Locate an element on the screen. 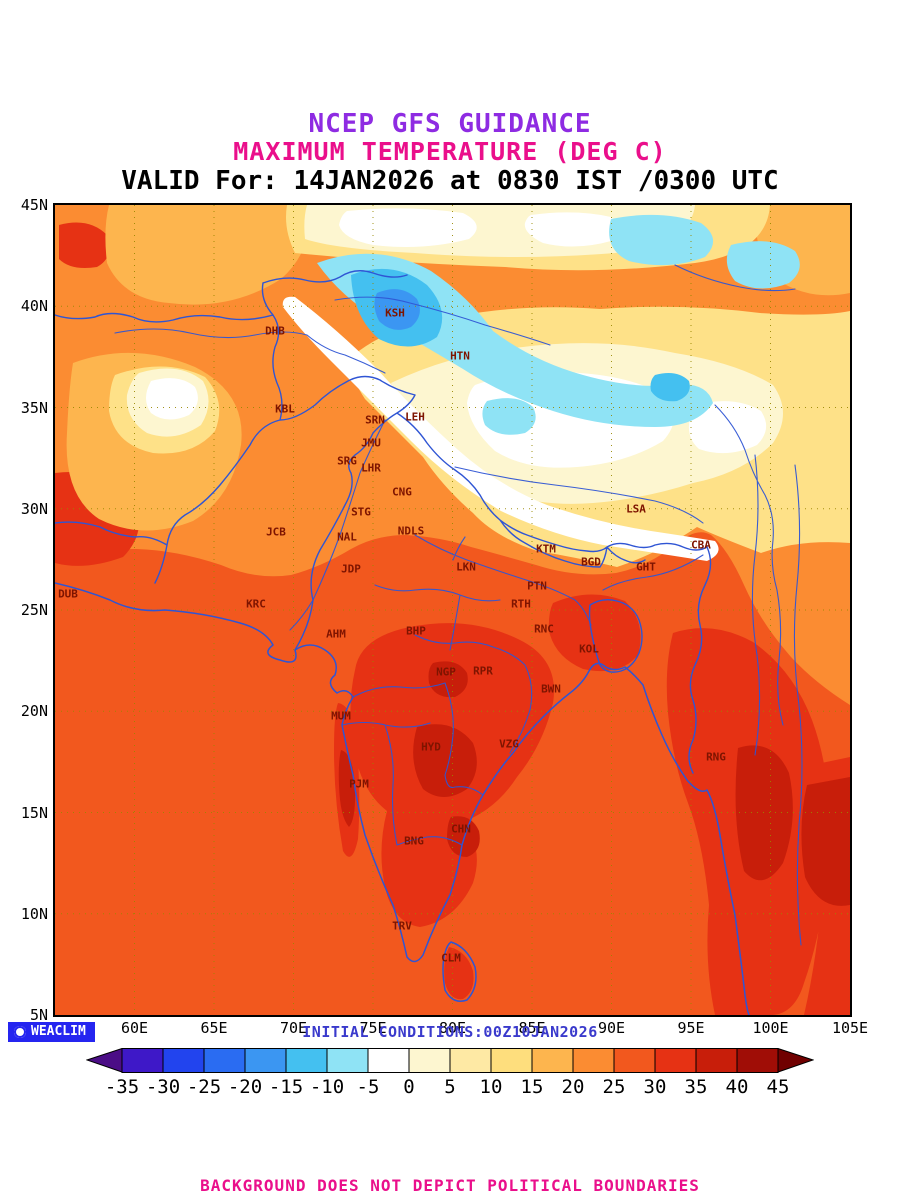  lat-tick-label: 35N is located at coordinates (34, 407).